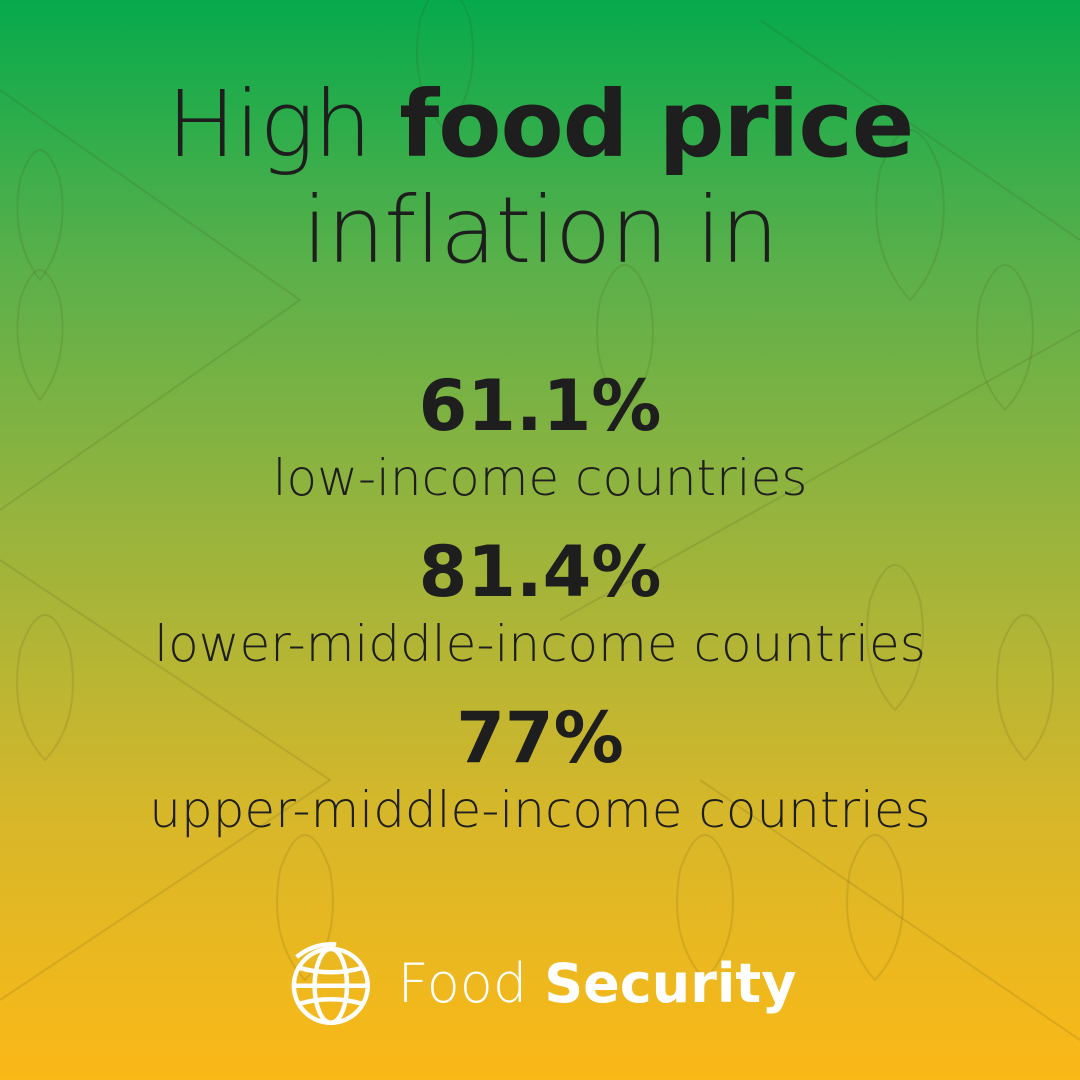 The height and width of the screenshot is (1080, 1080). Describe the element at coordinates (540, 406) in the screenshot. I see `stat-value-low-income: 61.1%` at that location.